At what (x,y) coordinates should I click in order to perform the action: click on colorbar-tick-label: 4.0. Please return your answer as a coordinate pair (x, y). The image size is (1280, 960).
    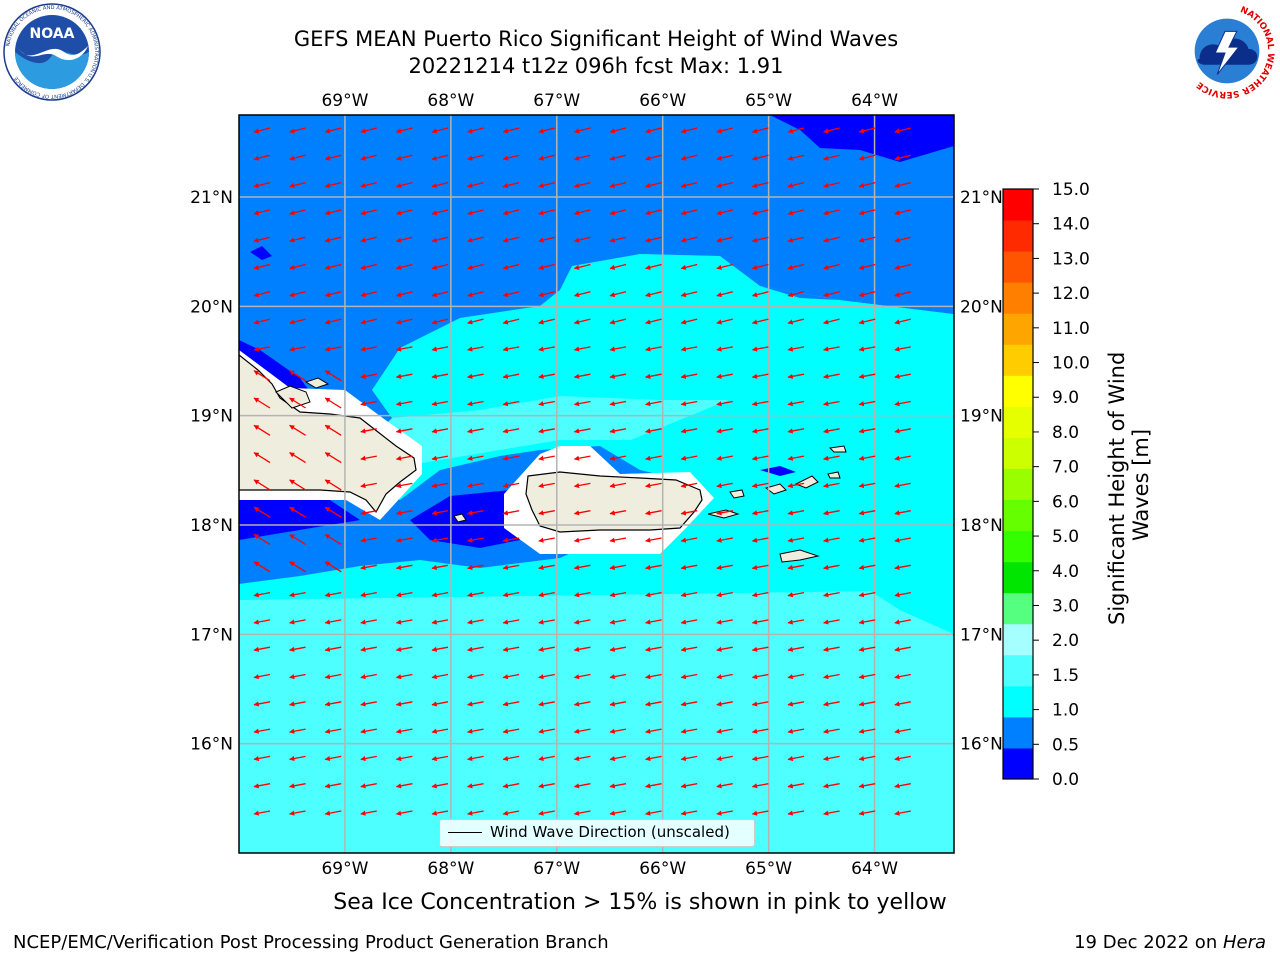
    Looking at the image, I should click on (1065, 572).